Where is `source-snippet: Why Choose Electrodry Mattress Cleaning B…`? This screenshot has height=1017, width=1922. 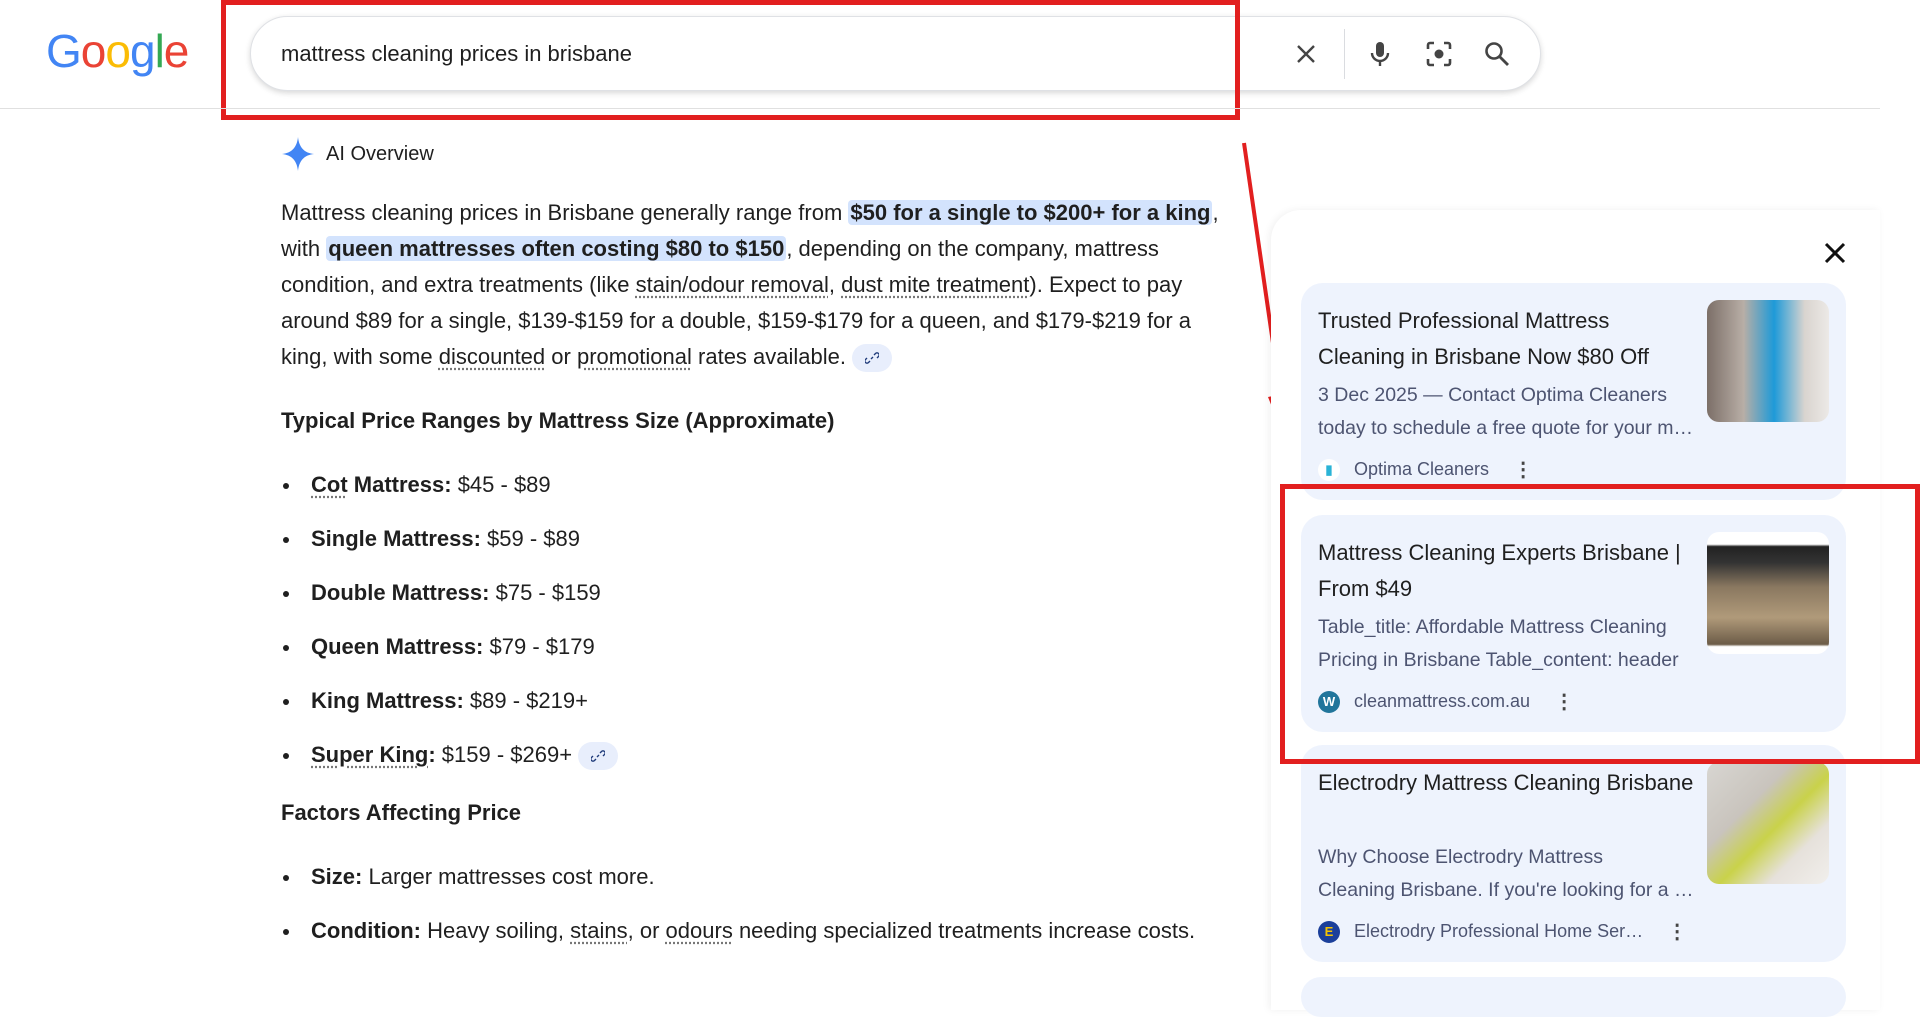 source-snippet: Why Choose Electrodry Mattress Cleaning B… is located at coordinates (1508, 874).